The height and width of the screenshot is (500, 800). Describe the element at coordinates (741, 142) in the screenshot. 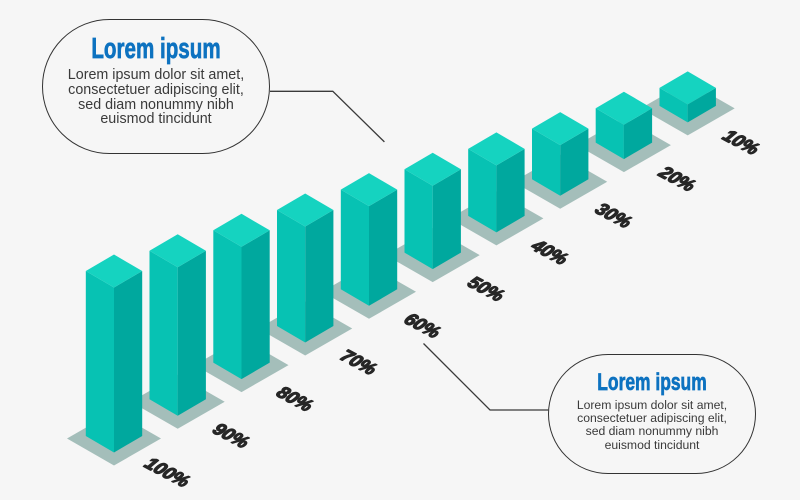

I see `svg-text: 10%` at that location.